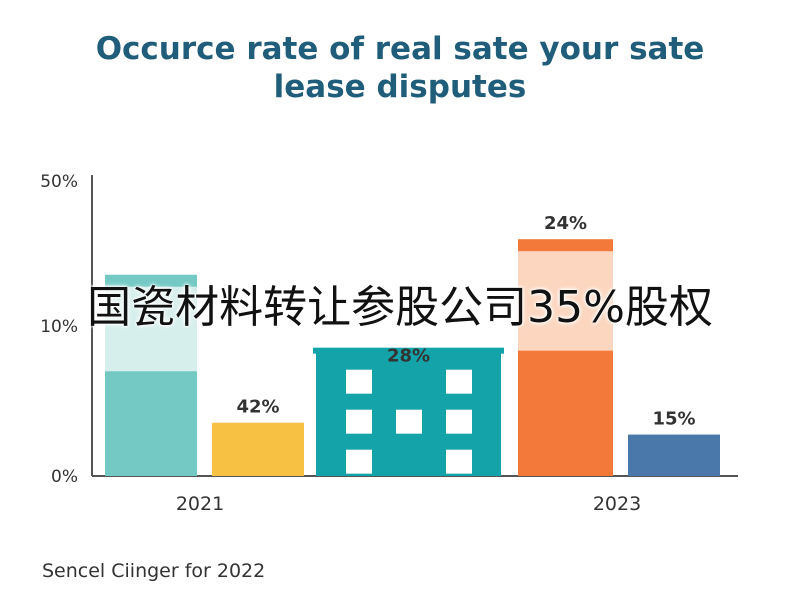  I want to click on y-tick-label: 0%, so click(64, 477).